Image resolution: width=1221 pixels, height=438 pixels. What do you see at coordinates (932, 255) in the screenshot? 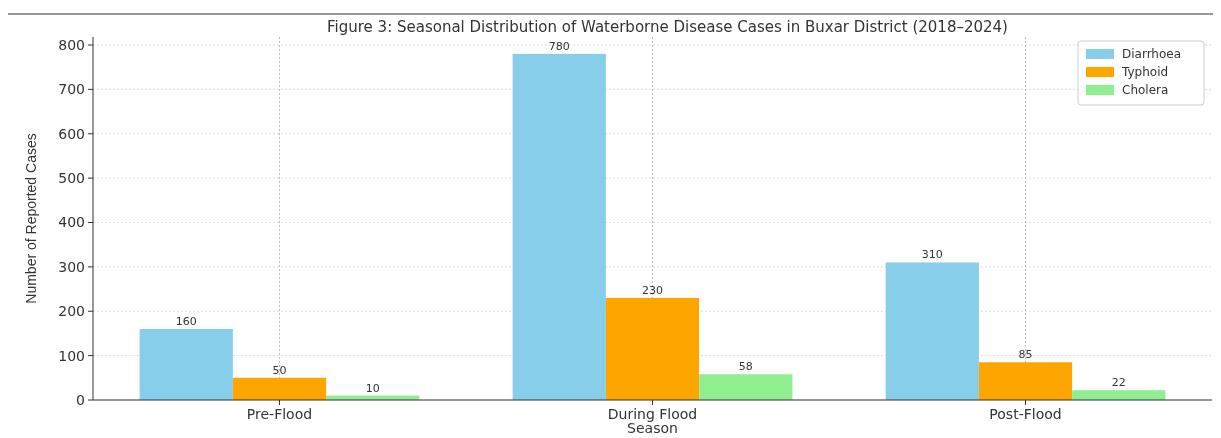
I see `data-label: 310` at bounding box center [932, 255].